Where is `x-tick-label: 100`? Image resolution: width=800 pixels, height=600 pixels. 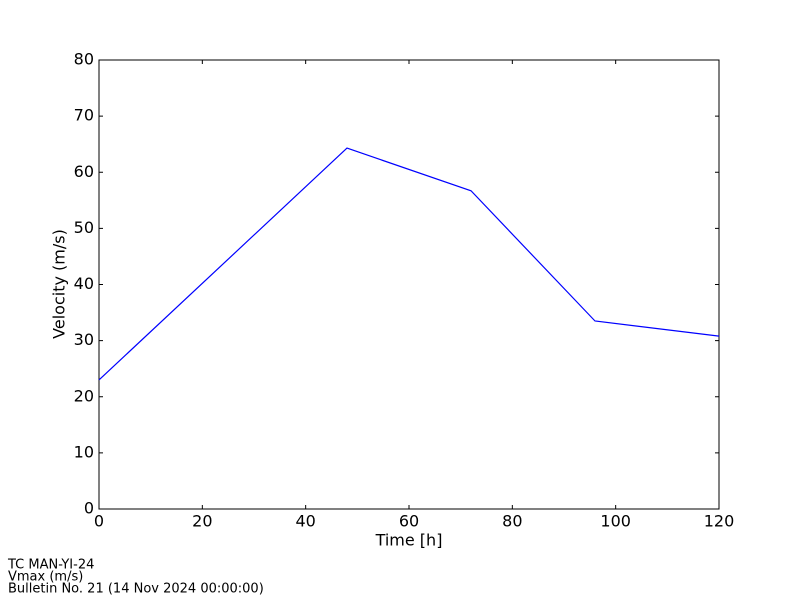
x-tick-label: 100 is located at coordinates (615, 521).